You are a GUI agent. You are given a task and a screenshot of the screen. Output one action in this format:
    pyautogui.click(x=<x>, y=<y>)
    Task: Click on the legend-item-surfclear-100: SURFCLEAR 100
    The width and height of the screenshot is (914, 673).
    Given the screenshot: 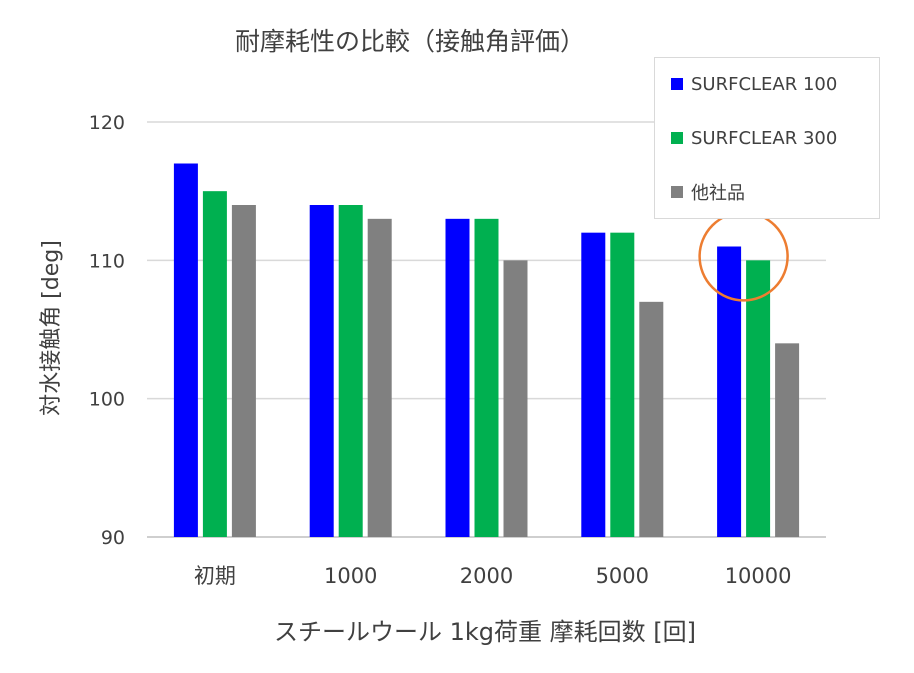 What is the action you would take?
    pyautogui.click(x=754, y=84)
    